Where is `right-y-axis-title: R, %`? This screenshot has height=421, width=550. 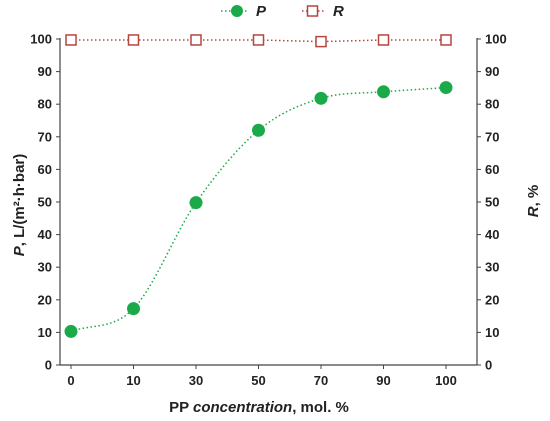 right-y-axis-title: R, % is located at coordinates (533, 201).